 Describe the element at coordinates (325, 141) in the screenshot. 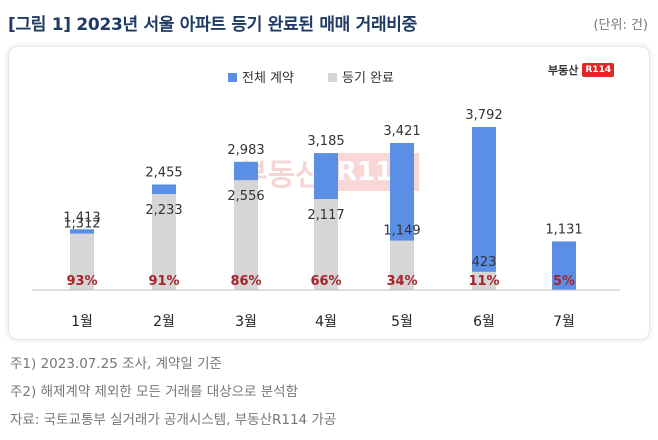

I see `data-label-total: 3,185` at that location.